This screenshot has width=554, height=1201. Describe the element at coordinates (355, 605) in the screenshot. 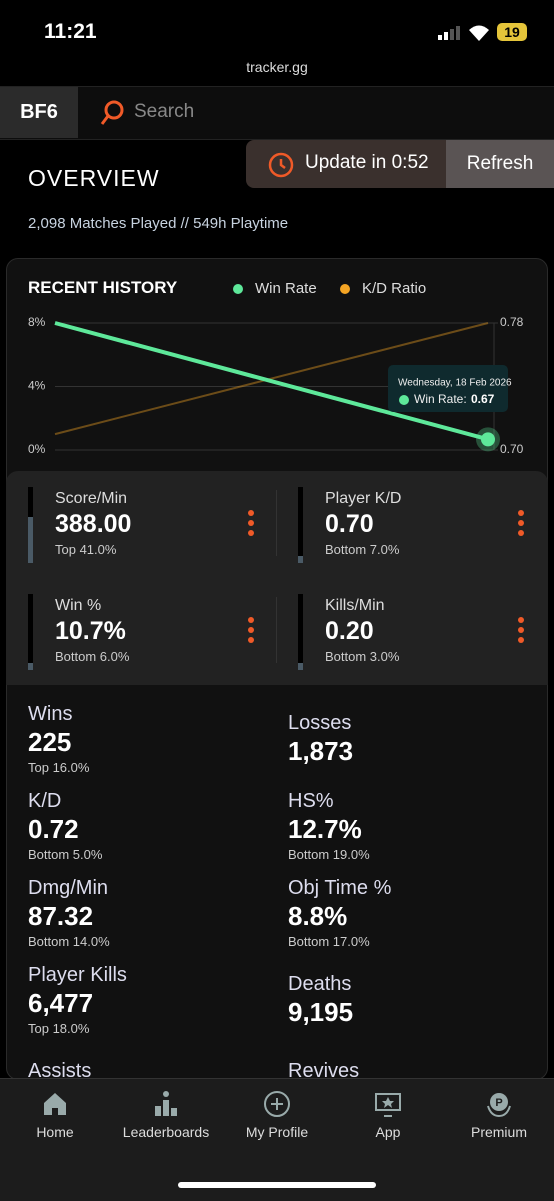

I see `stat-label: Kills/Min` at that location.